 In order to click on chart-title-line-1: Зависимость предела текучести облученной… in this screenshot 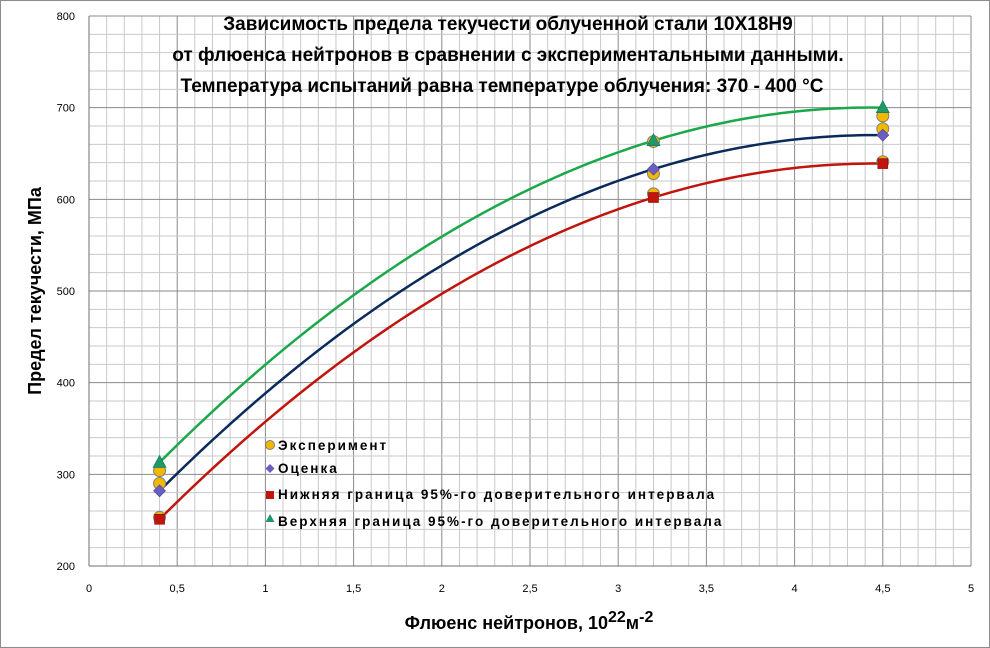, I will do `click(507, 24)`.